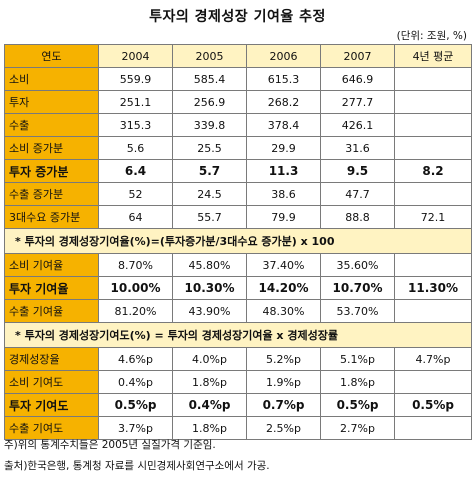 This screenshot has width=475, height=480. I want to click on table-cell: 378.4, so click(283, 125).